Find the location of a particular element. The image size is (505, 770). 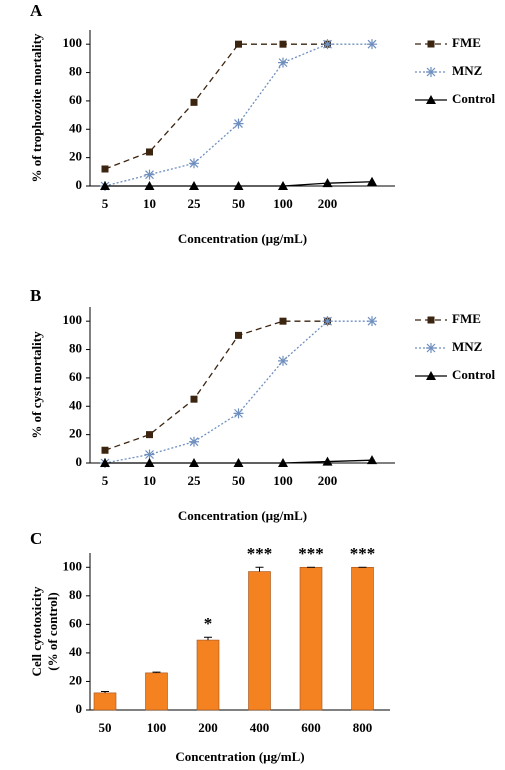

panel-letter: A is located at coordinates (36, 10).